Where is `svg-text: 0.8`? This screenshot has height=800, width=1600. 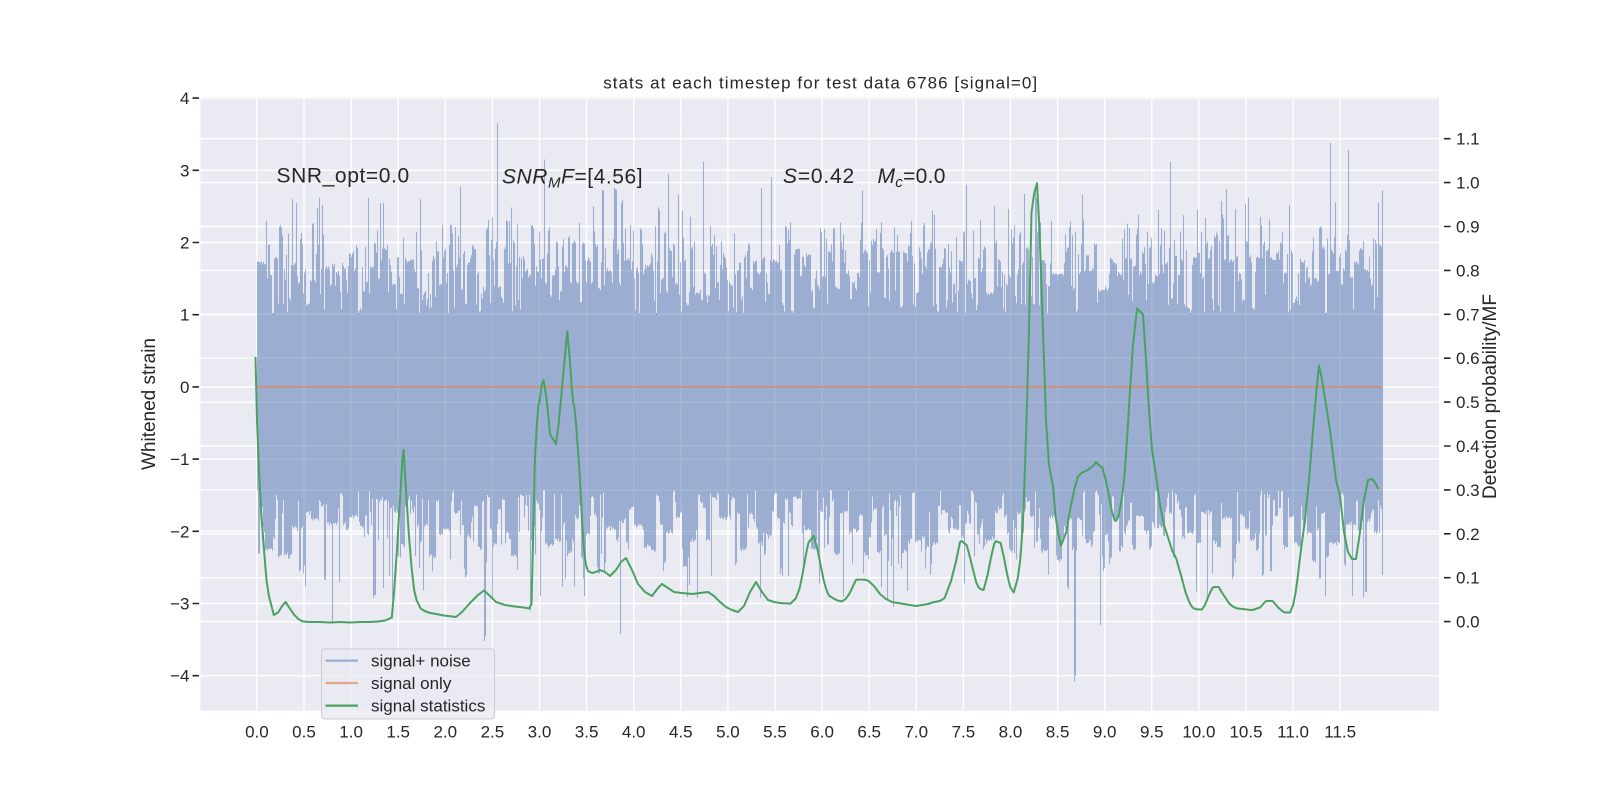 svg-text: 0.8 is located at coordinates (1468, 270).